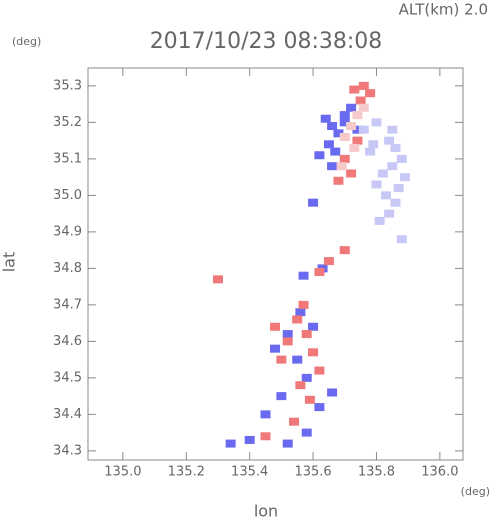 The width and height of the screenshot is (491, 521). I want to click on x-axis-label: lon, so click(266, 511).